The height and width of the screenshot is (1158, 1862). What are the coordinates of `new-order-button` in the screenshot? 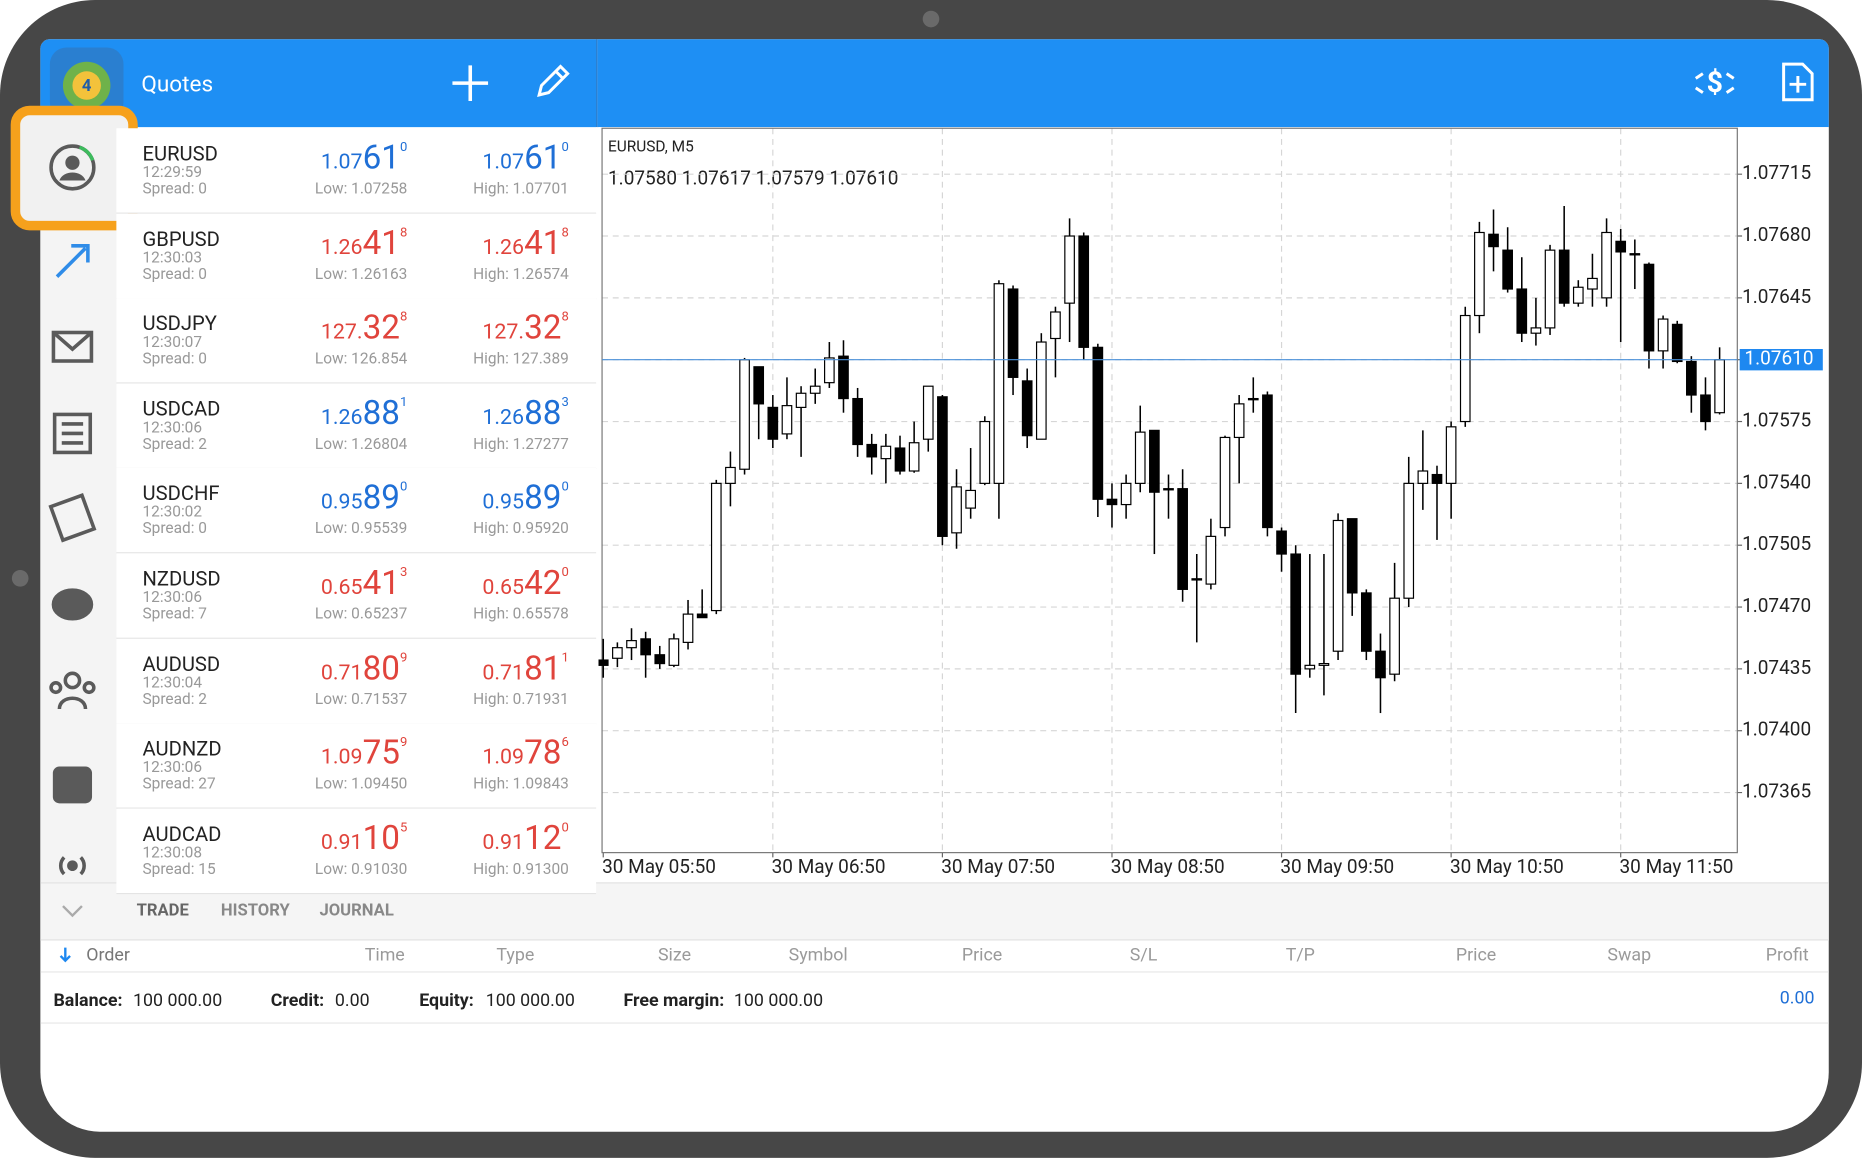 It's located at (1798, 81).